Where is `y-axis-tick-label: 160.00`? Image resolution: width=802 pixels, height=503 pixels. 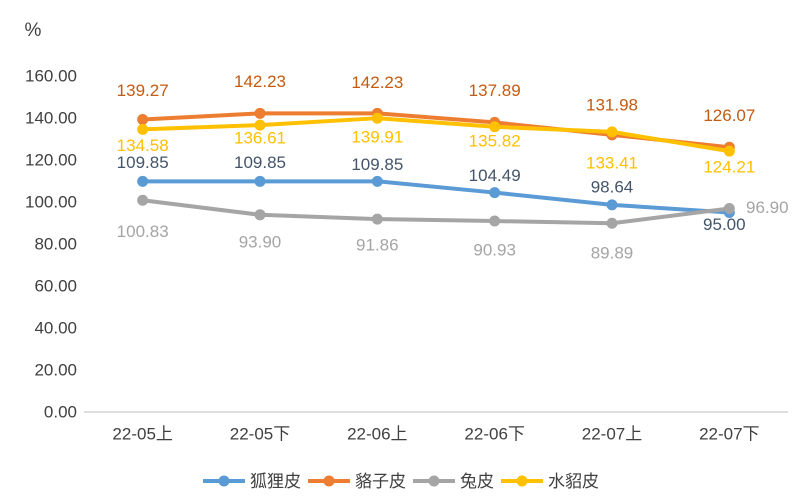
y-axis-tick-label: 160.00 is located at coordinates (51, 76).